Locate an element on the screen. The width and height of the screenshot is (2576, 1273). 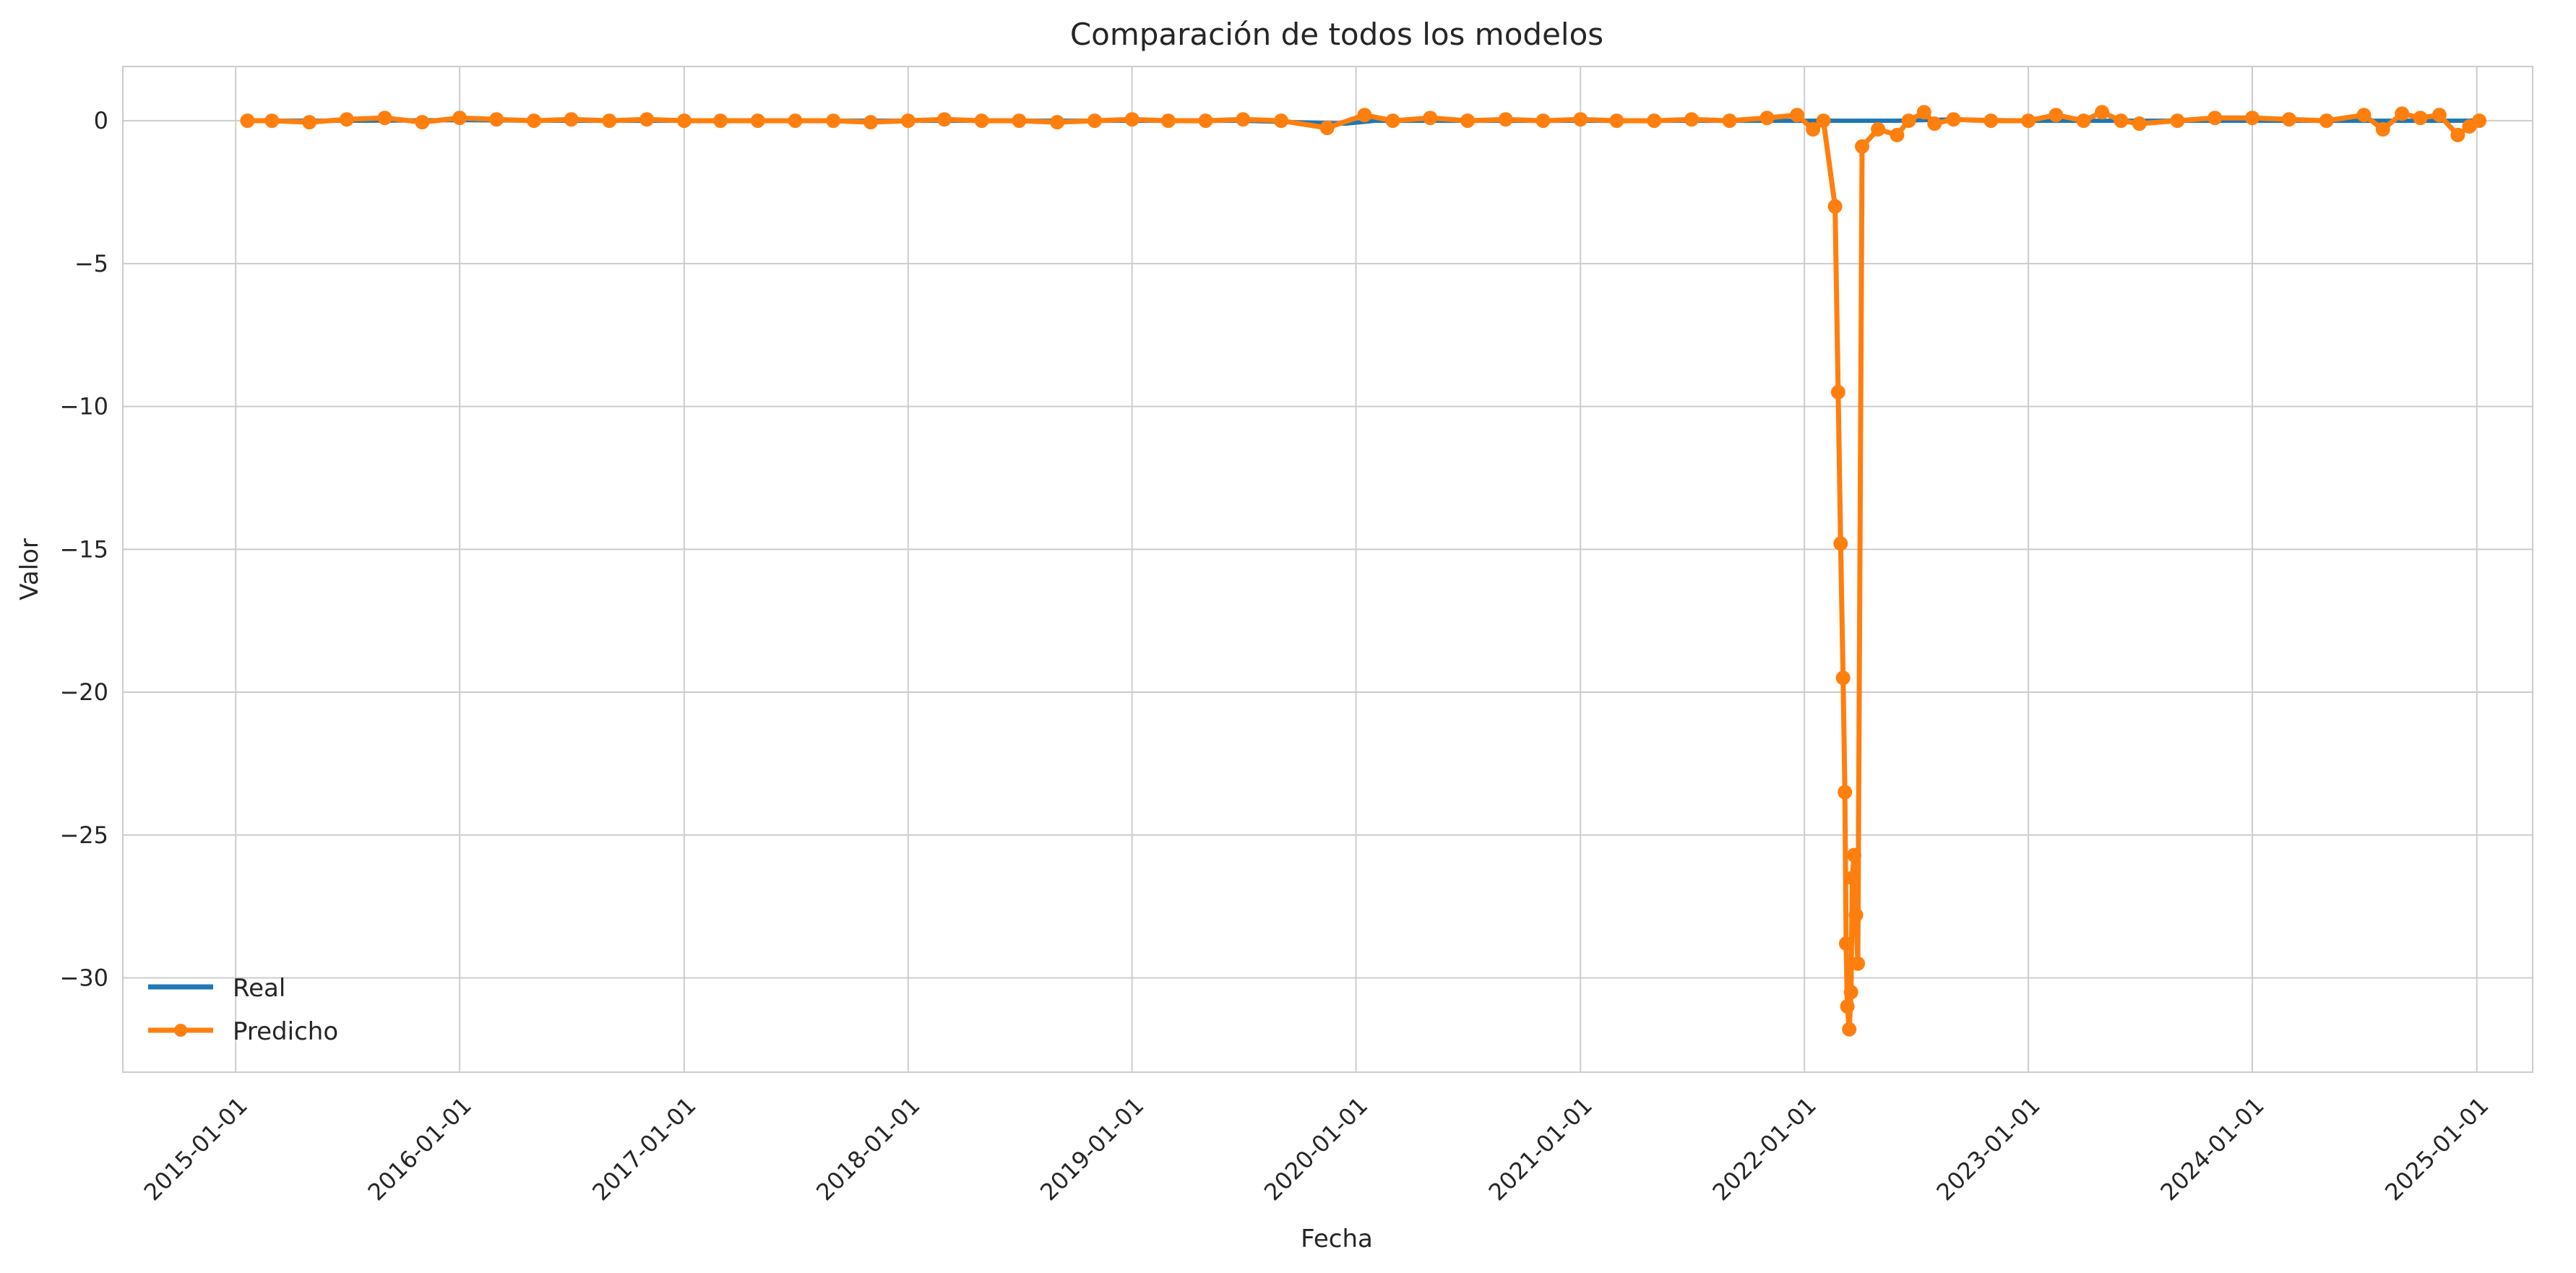
y-tick-label: −10 is located at coordinates (83, 407).